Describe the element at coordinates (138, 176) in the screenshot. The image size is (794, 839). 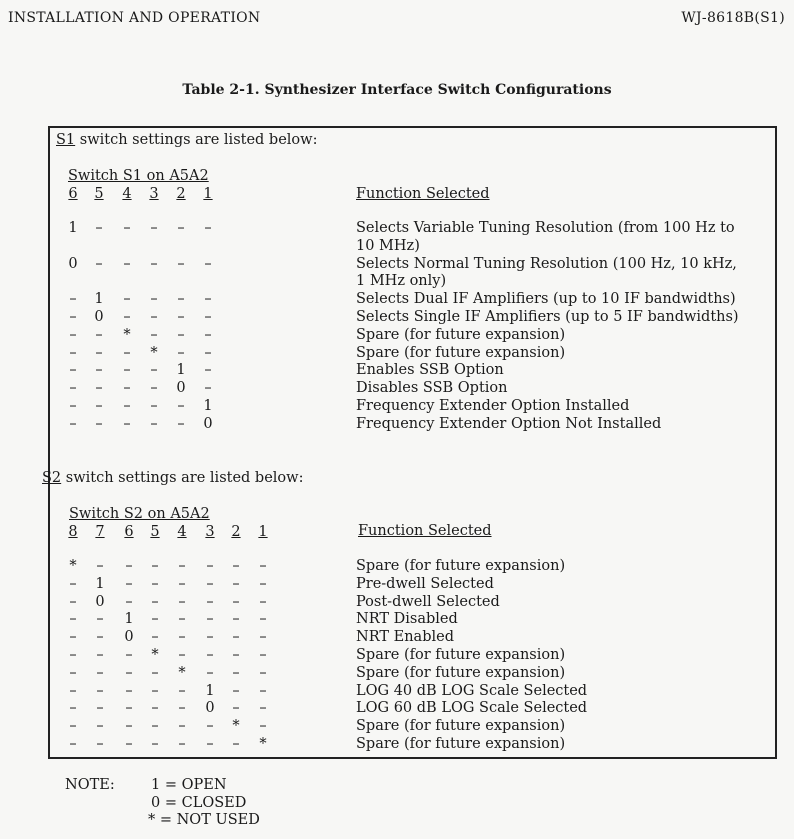
I see `s1-switch-label: Switch S1 on A5A2` at that location.